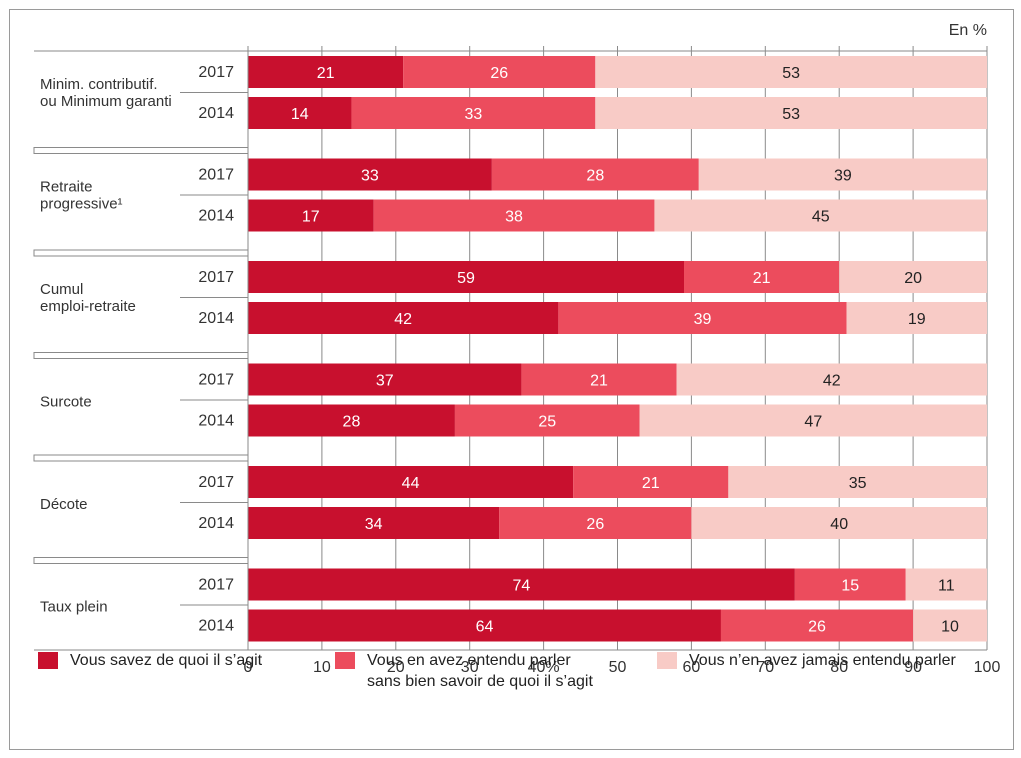  Describe the element at coordinates (61, 289) in the screenshot. I see `group-label: Cumul` at that location.